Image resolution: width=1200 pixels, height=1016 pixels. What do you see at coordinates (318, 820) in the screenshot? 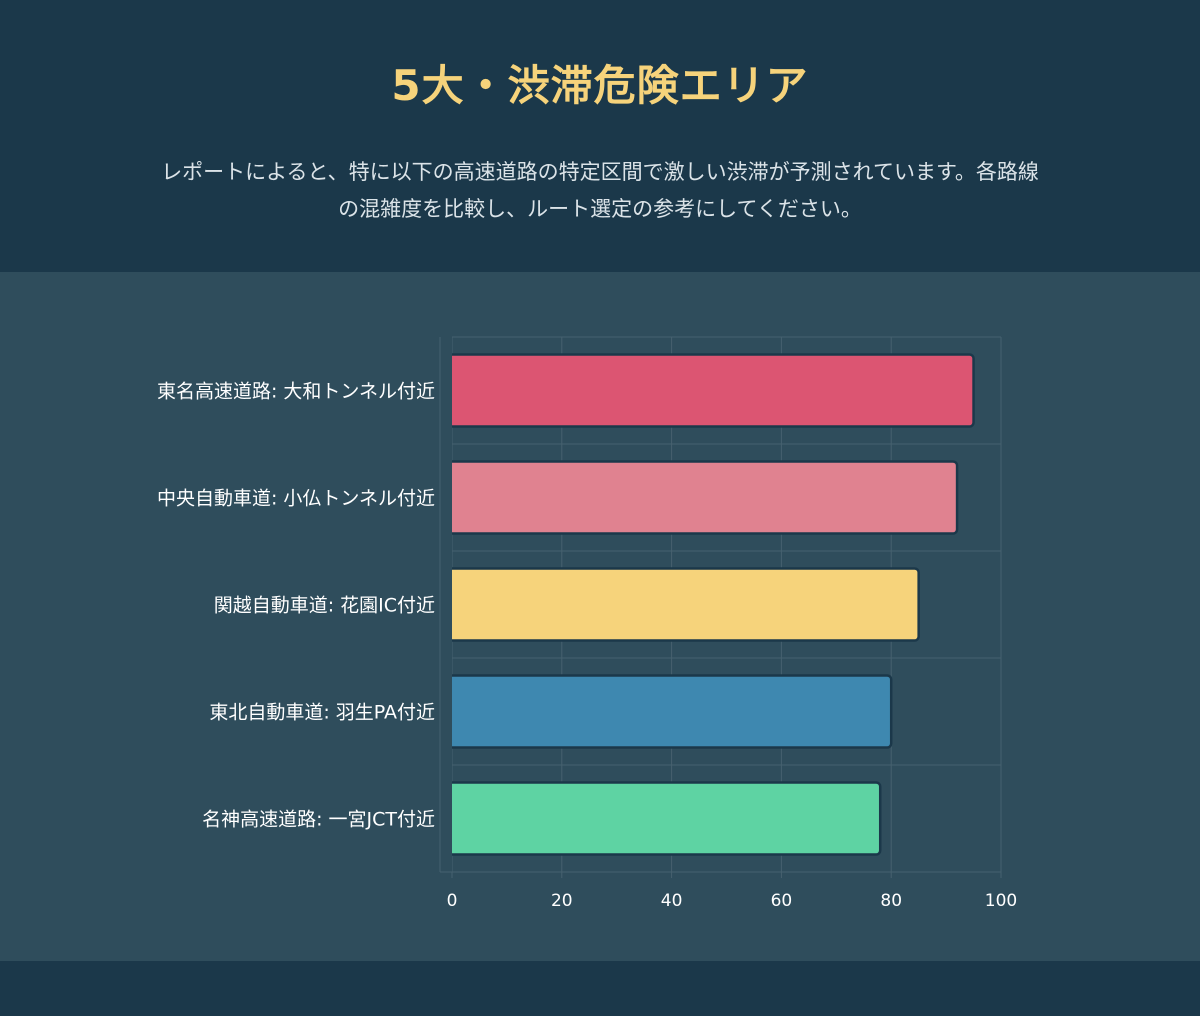
I see `category-label: 名神高速道路: 一宮JCT付近` at bounding box center [318, 820].